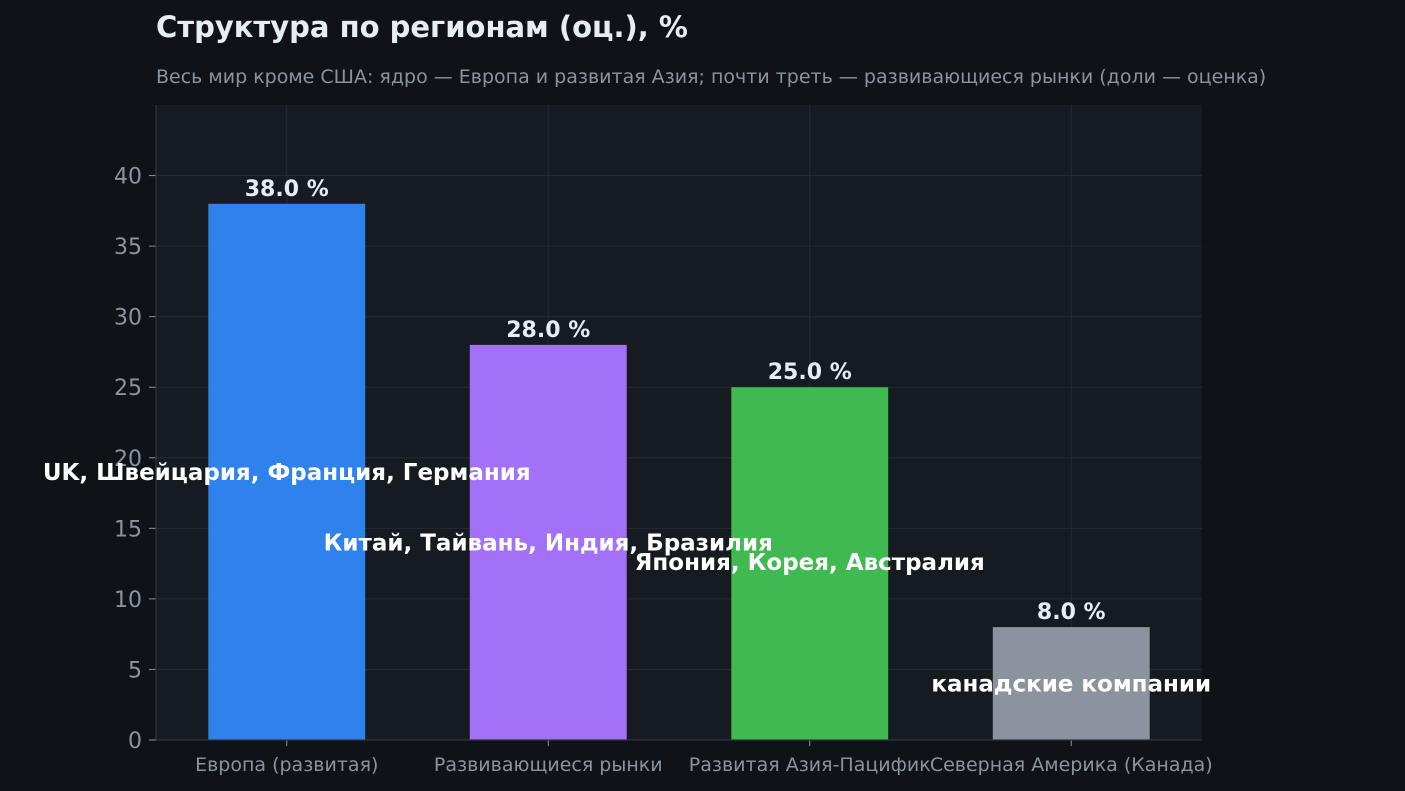 The height and width of the screenshot is (791, 1405). I want to click on y-tick-label: 5, so click(135, 670).